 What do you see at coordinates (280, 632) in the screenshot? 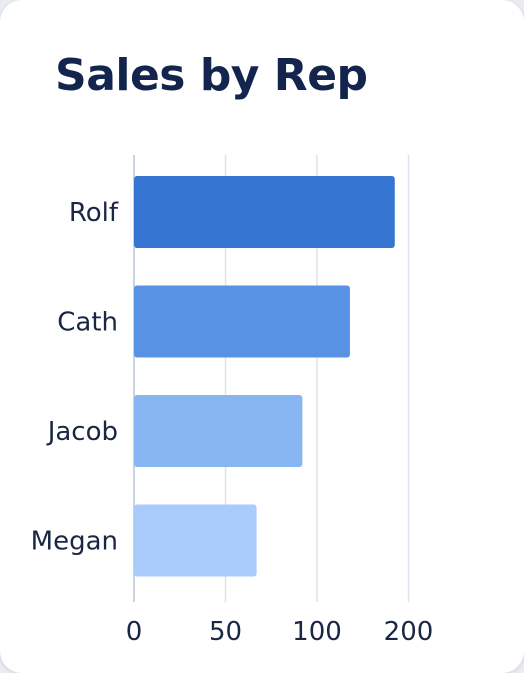
I see `x-tick-labels: 0 50 100 200` at bounding box center [280, 632].